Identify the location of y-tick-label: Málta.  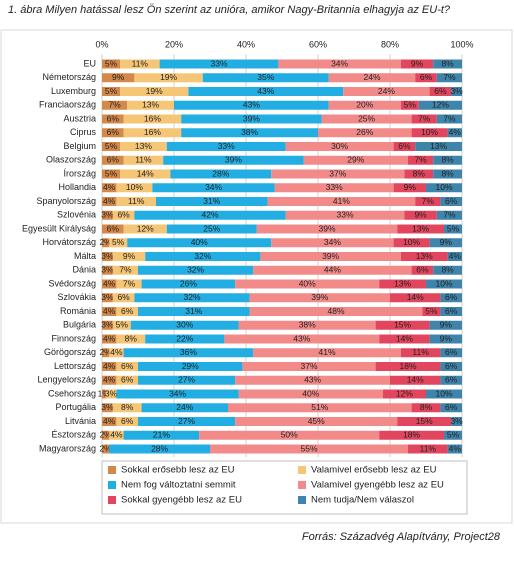
(85, 256).